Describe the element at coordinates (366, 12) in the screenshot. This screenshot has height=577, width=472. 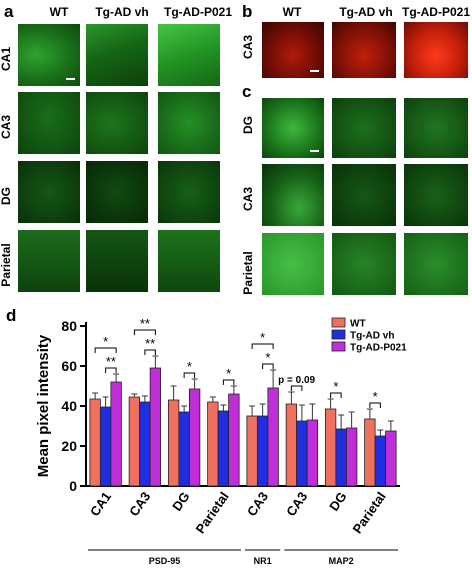
I see `panel-b-col-tgad-vh: Tg-AD vh` at that location.